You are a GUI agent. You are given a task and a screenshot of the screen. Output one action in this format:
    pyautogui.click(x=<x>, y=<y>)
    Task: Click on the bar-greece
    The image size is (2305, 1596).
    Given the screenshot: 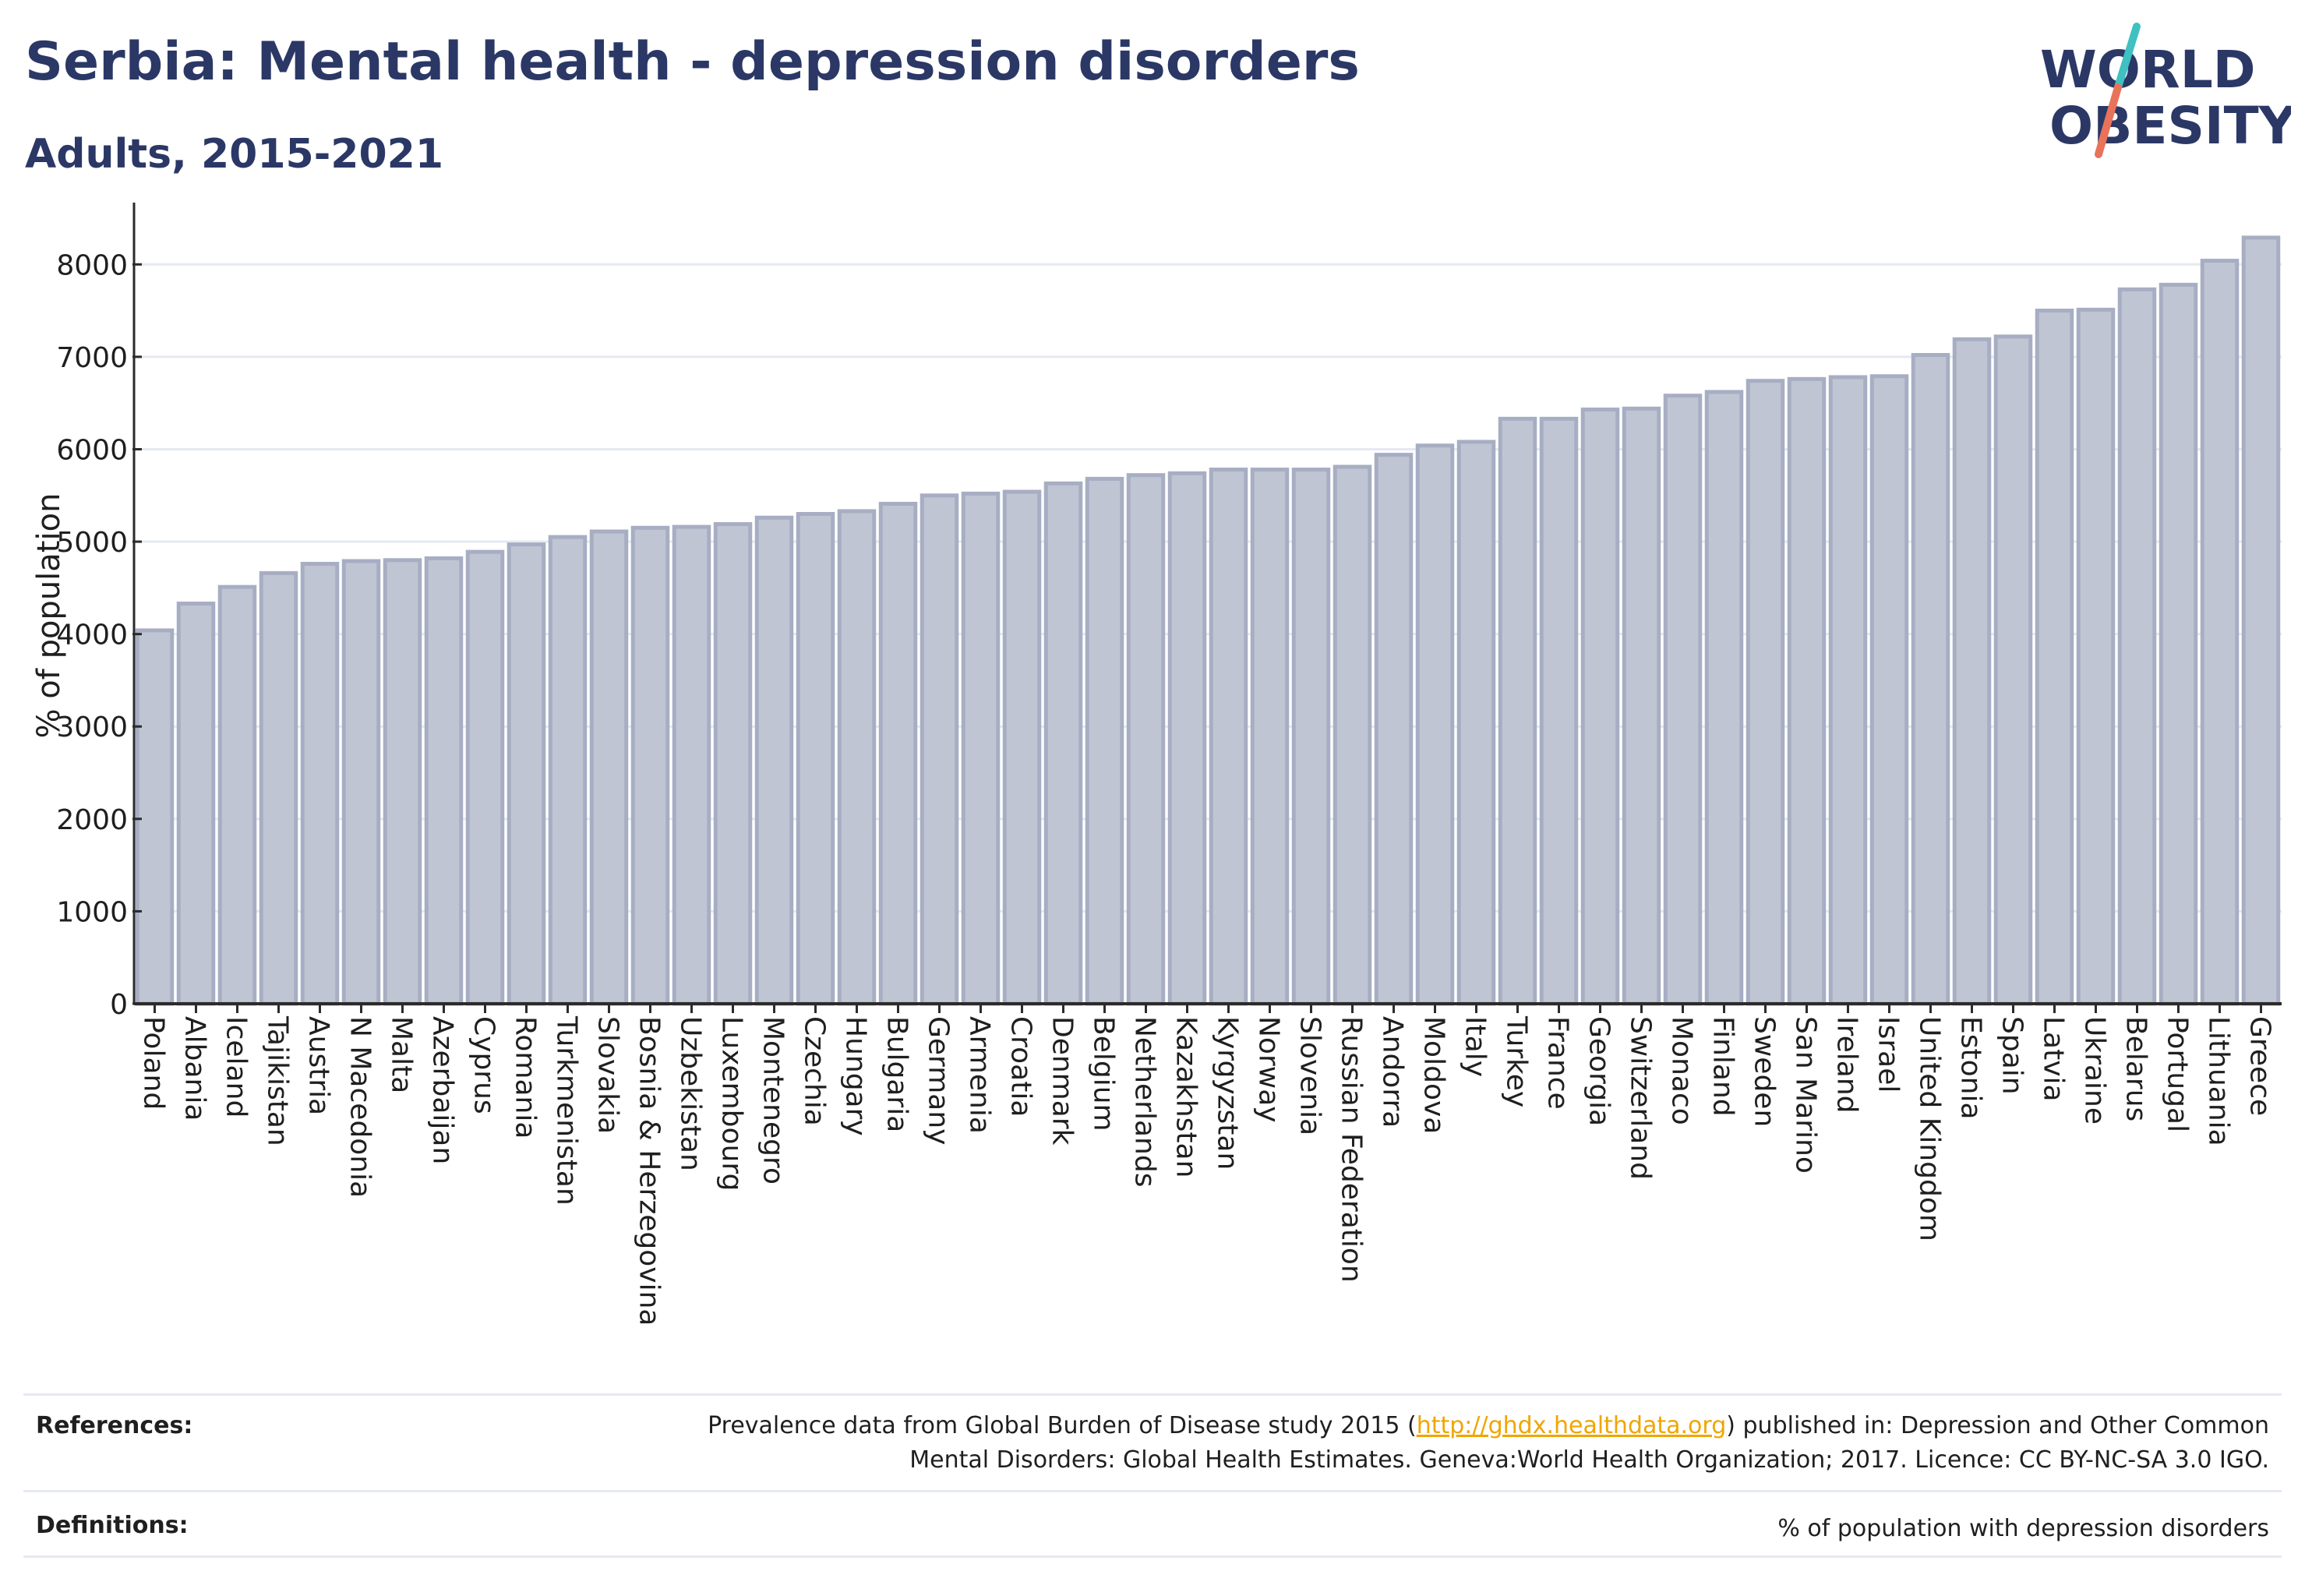 What is the action you would take?
    pyautogui.click(x=2261, y=620)
    